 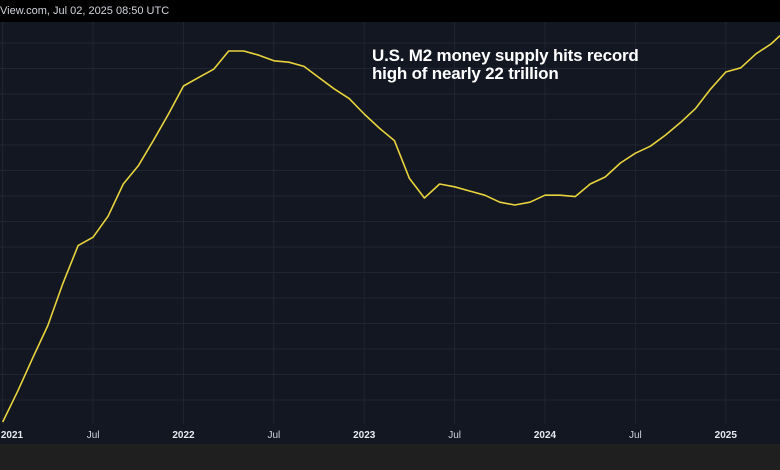 I want to click on chart-title-line-2: high of nearly 22 trillion, so click(x=465, y=73).